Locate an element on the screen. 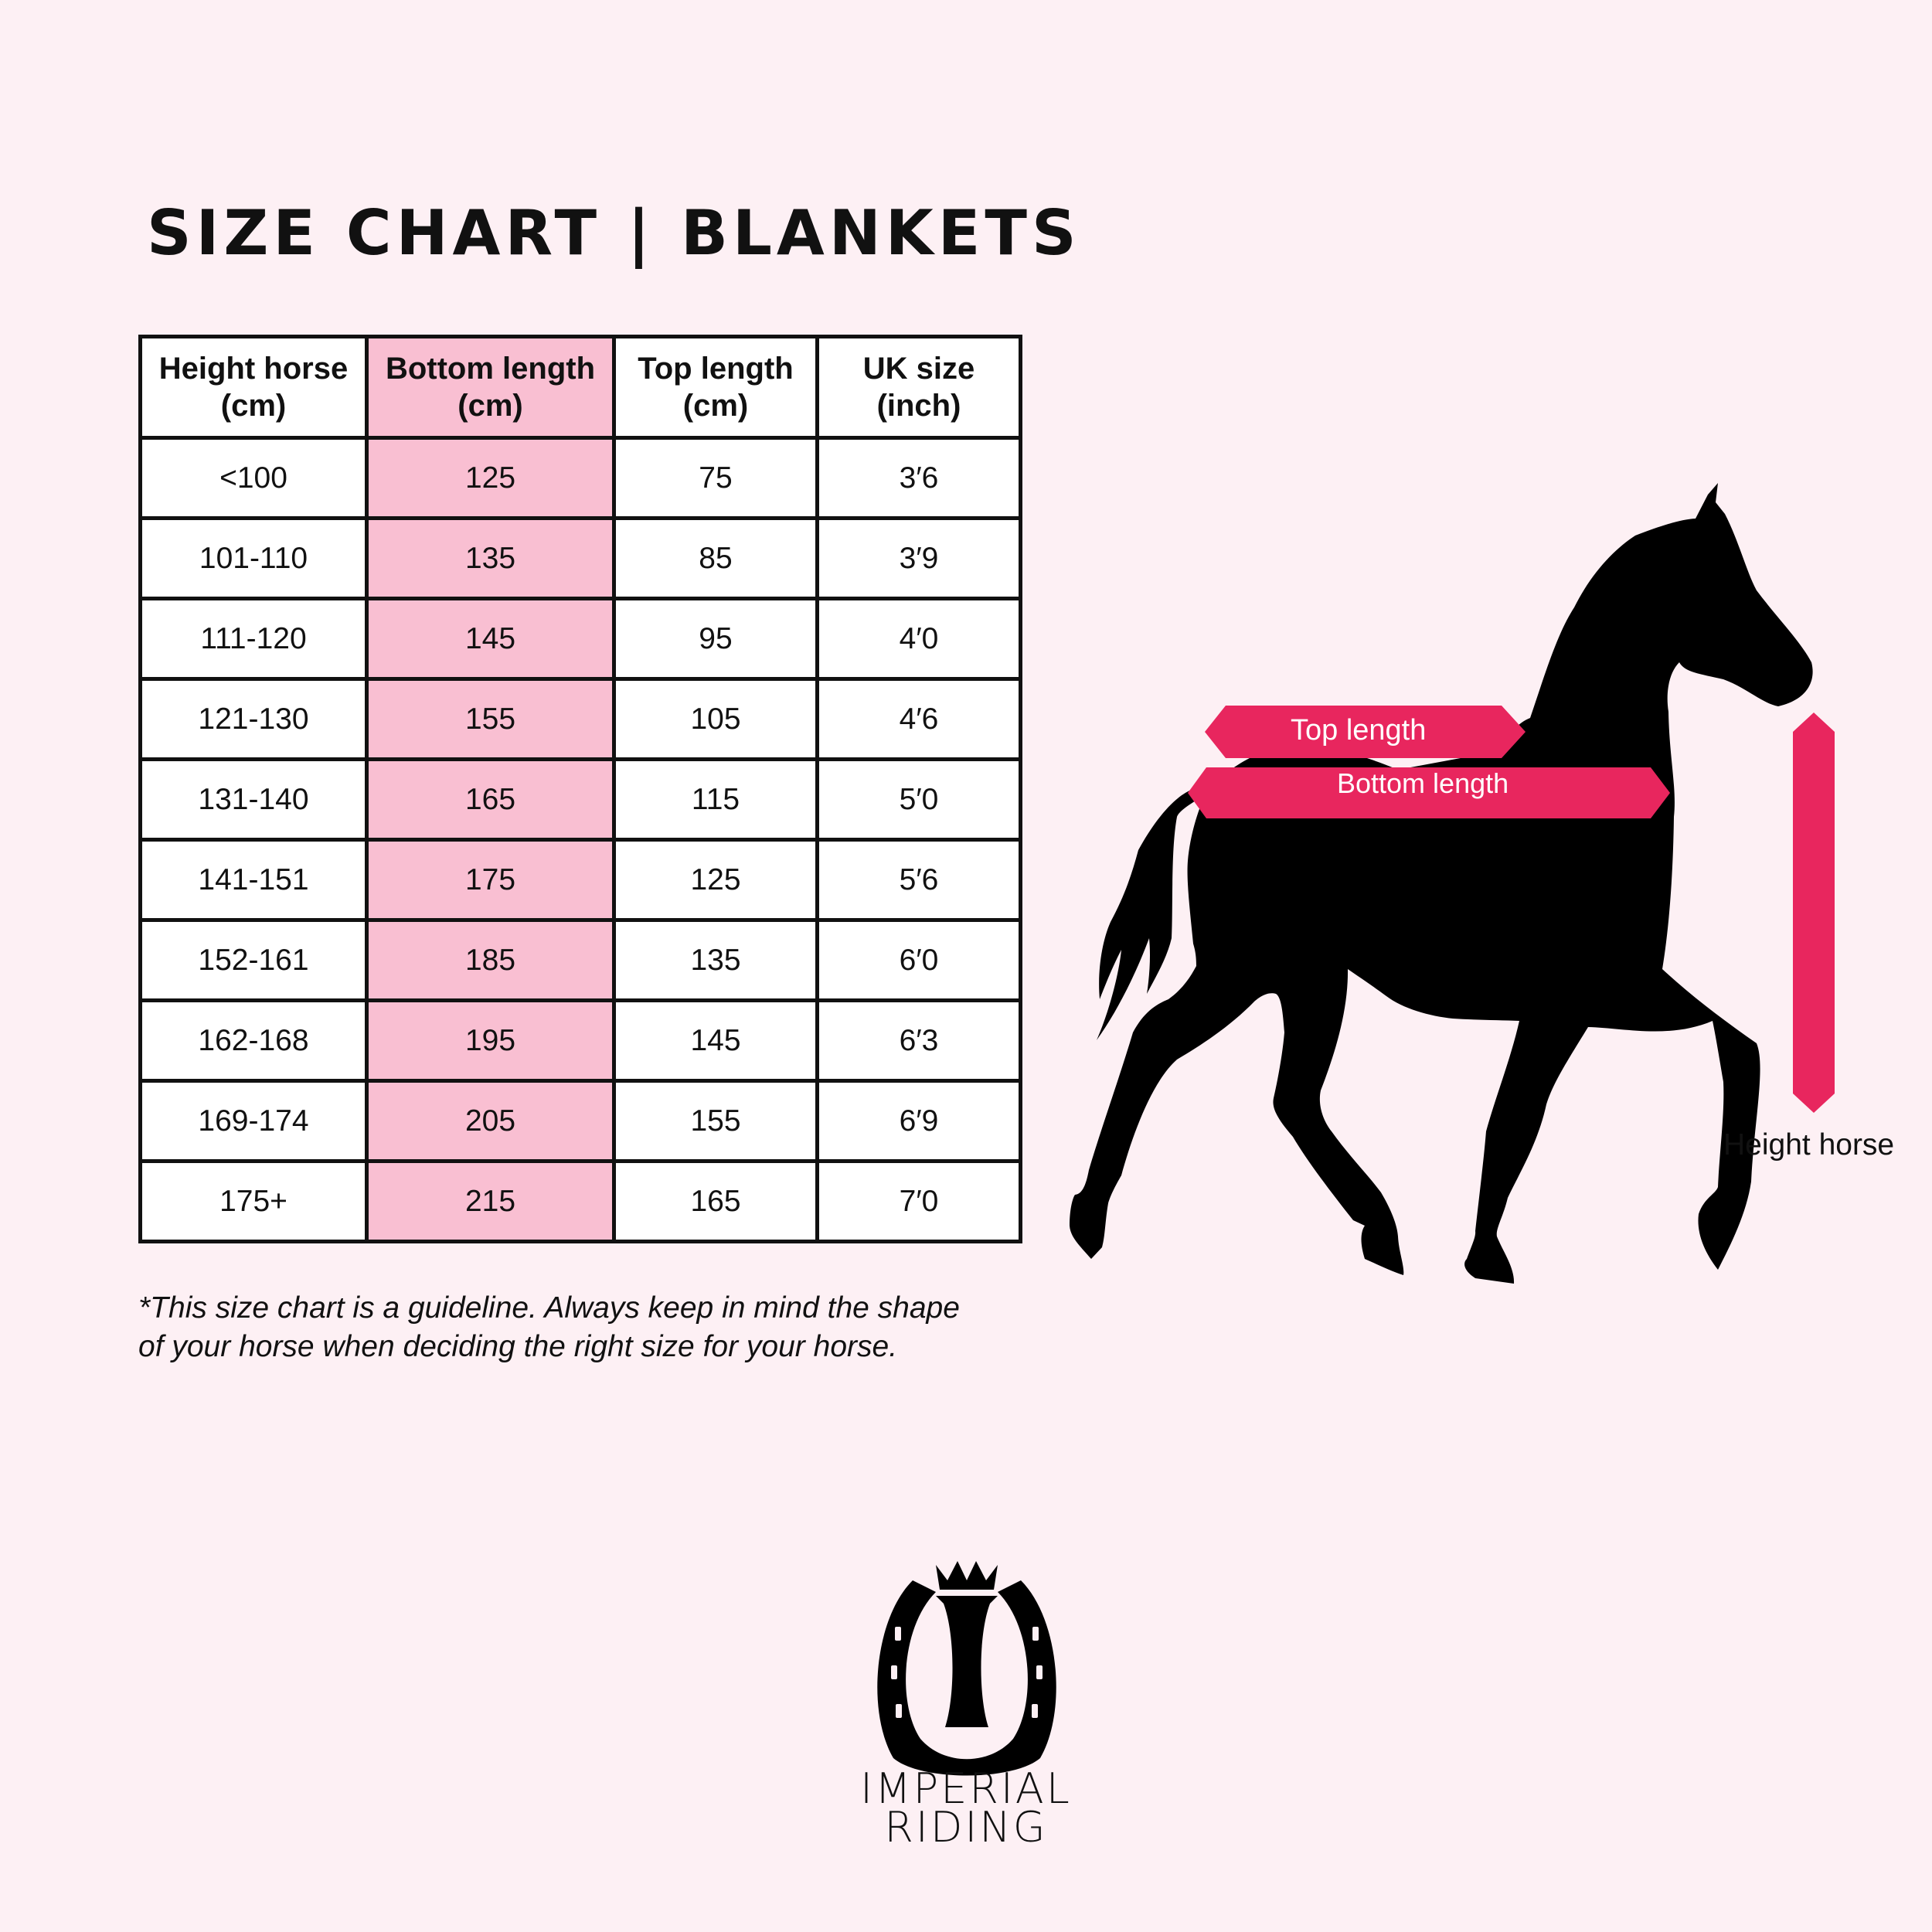 This screenshot has width=1932, height=1932. header-uk-size: UK size (inch) is located at coordinates (919, 388).